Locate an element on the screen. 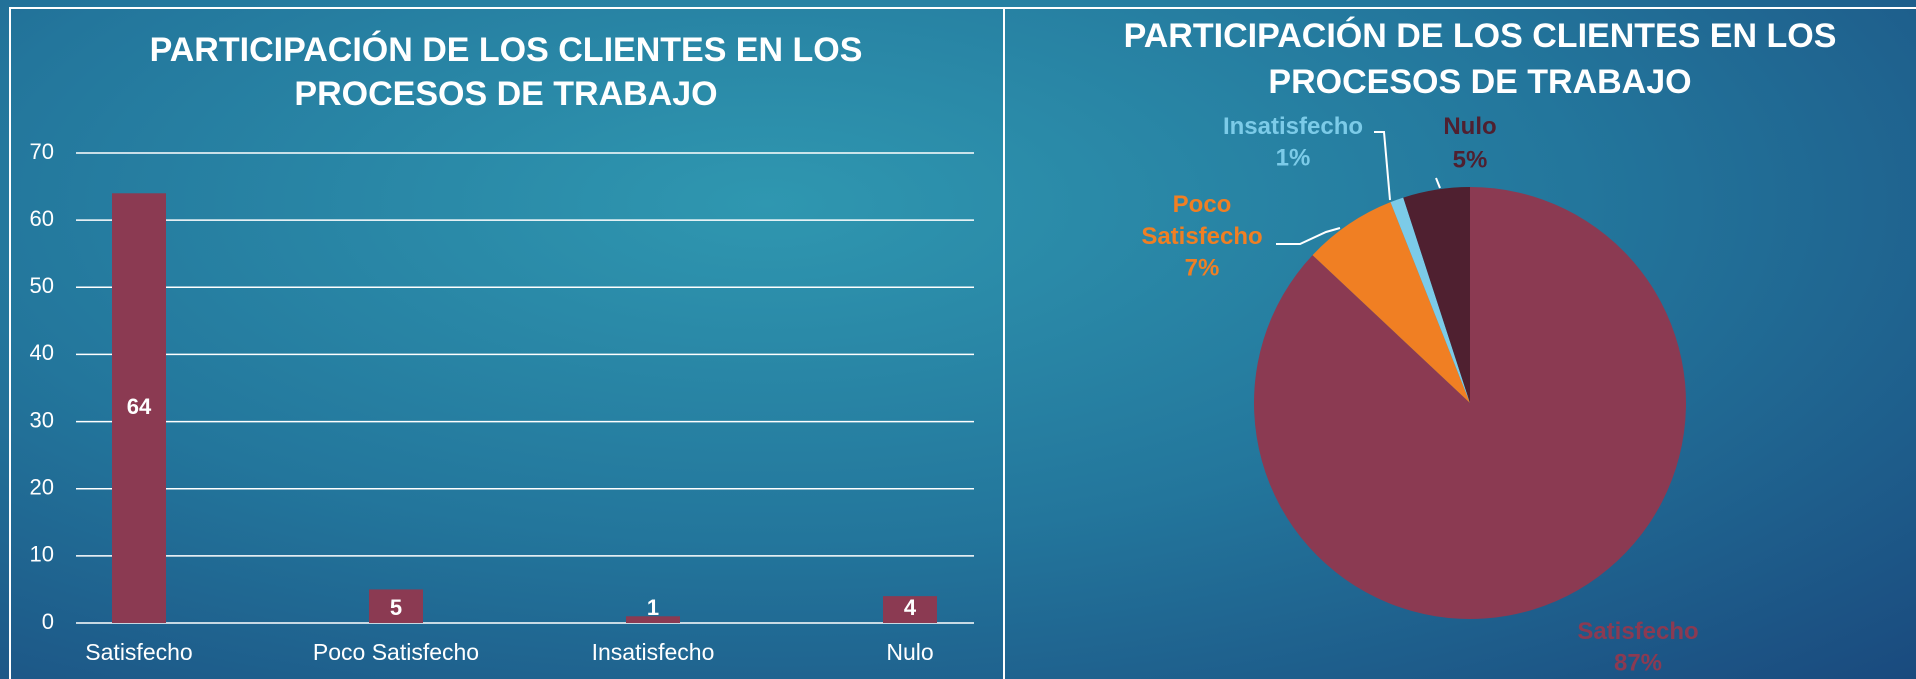 This screenshot has height=679, width=1916. y-tick-label: 0 is located at coordinates (48, 621).